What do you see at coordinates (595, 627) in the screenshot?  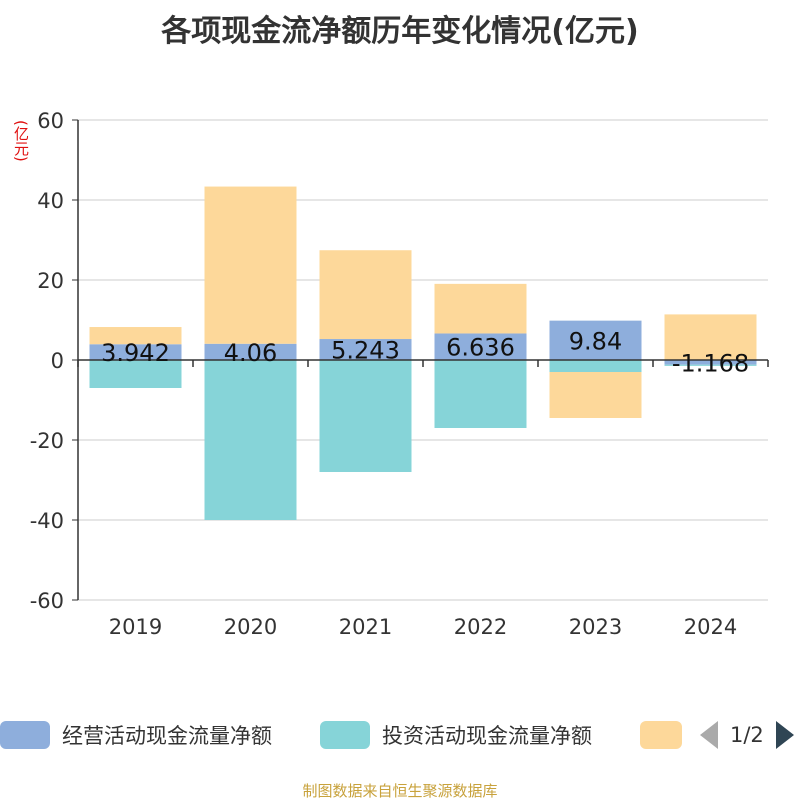 I see `x-tick-label: 2023` at bounding box center [595, 627].